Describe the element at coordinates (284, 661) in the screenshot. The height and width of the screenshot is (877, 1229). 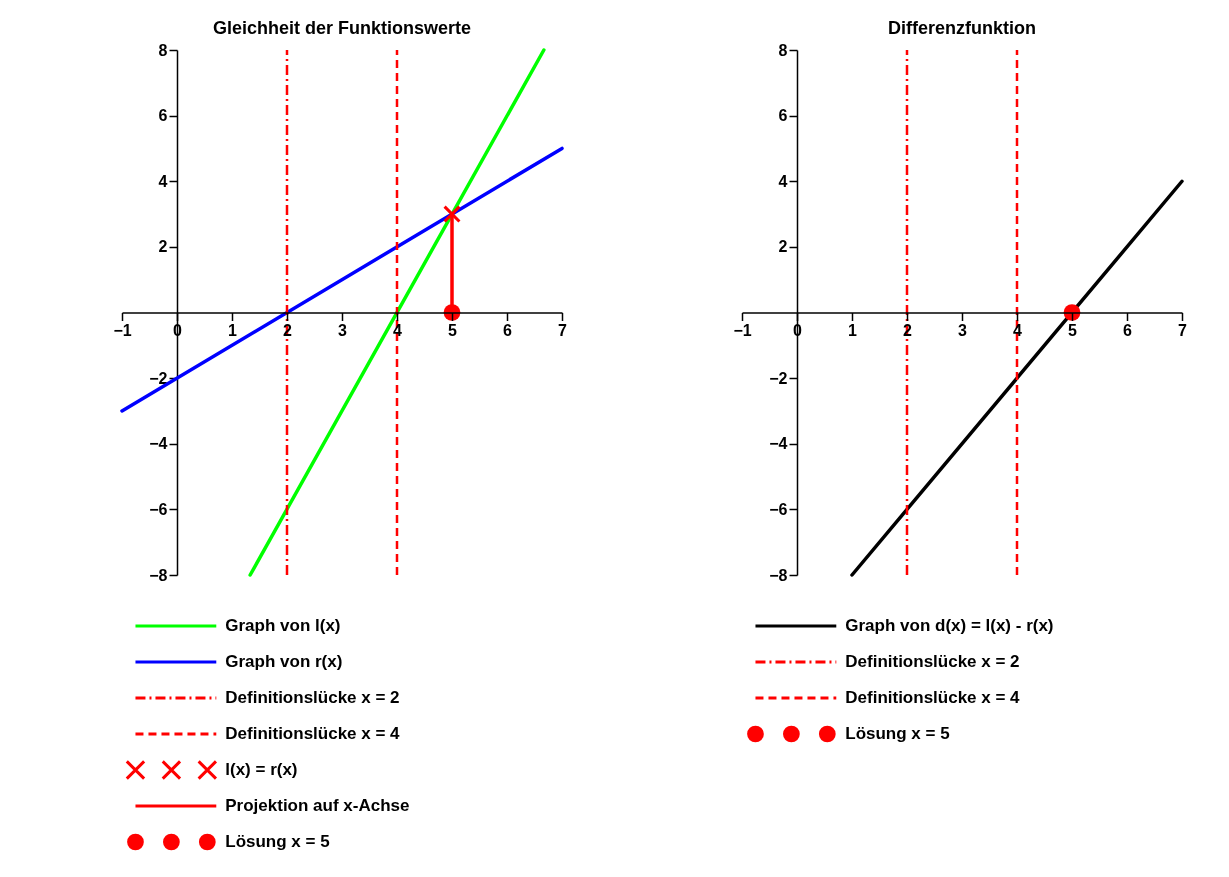
I see `legend-label: Graph von r(x)` at that location.